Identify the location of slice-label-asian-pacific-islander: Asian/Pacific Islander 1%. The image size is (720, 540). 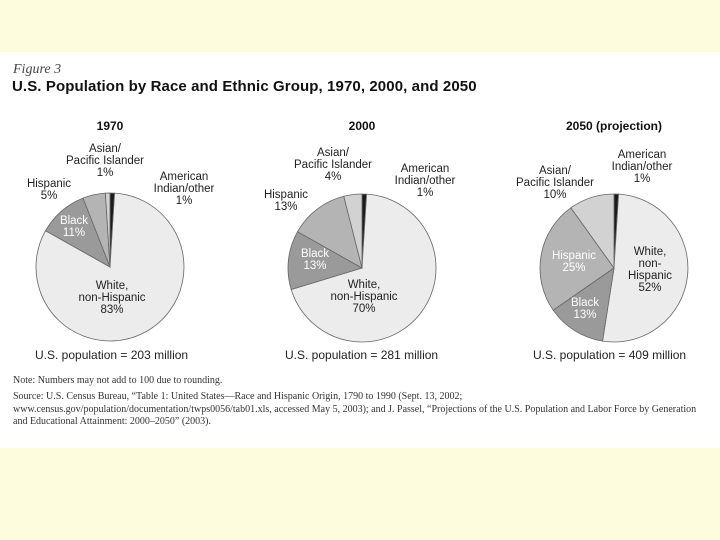
(105, 161).